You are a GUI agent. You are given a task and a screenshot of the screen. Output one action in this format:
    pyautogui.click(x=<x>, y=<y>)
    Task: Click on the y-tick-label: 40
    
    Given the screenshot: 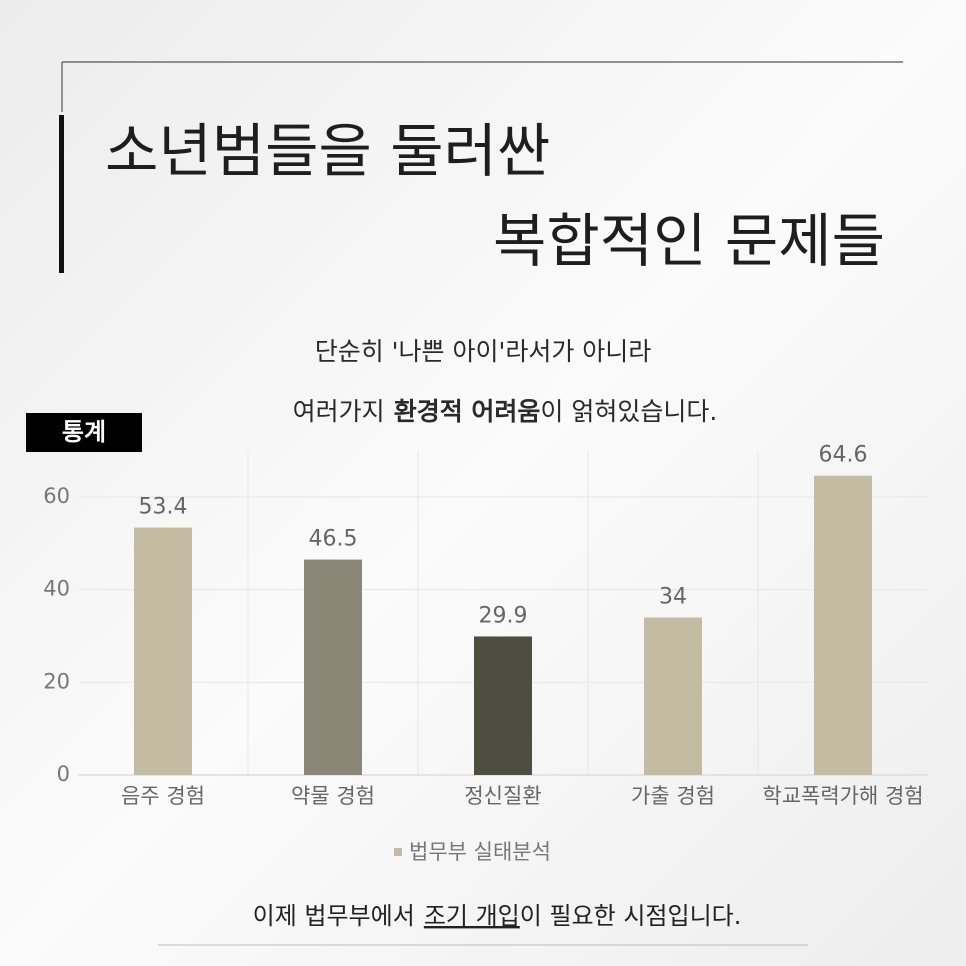 What is the action you would take?
    pyautogui.click(x=56, y=589)
    